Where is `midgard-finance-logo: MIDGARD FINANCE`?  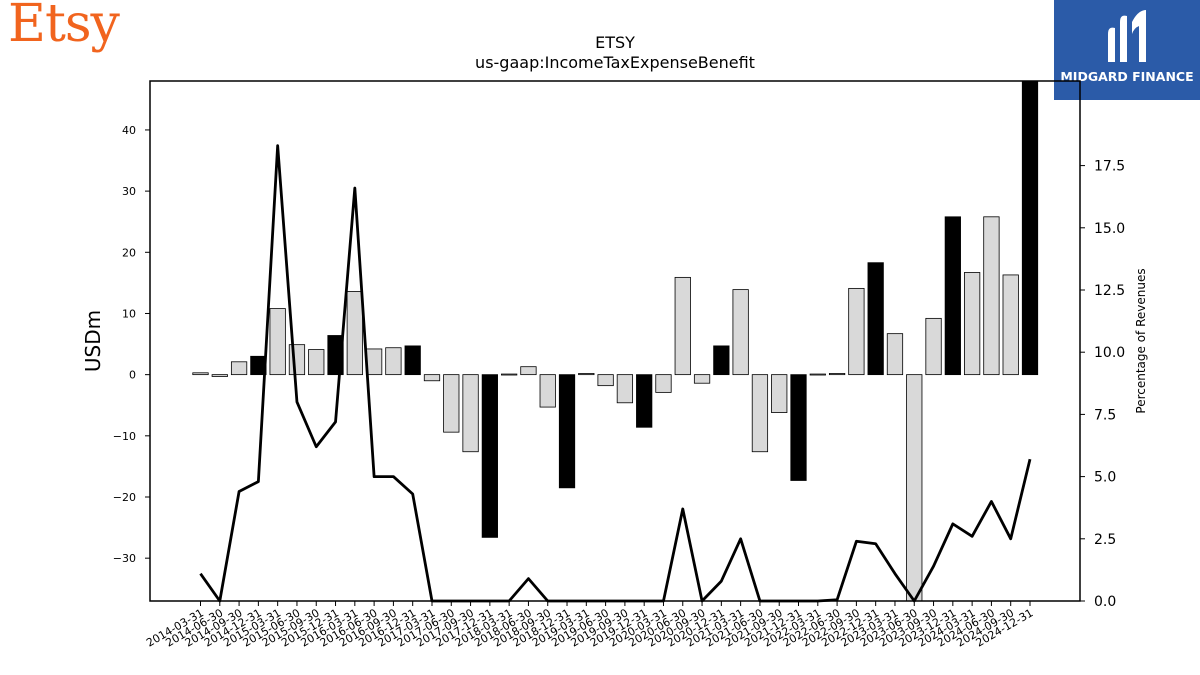 midgard-finance-logo: MIDGARD FINANCE is located at coordinates (1127, 50).